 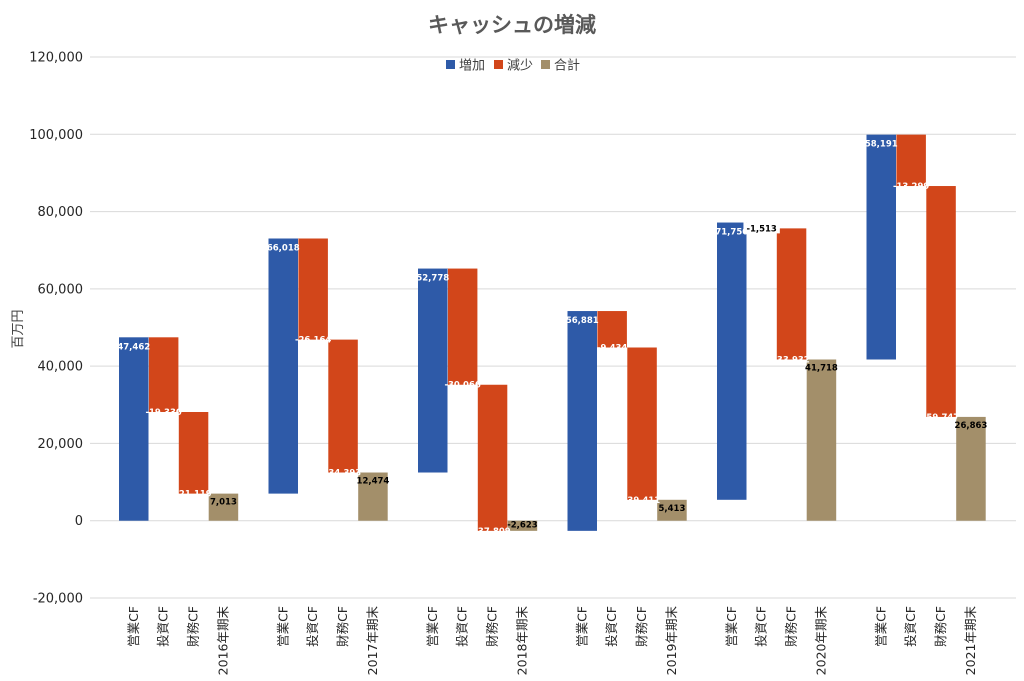 I want to click on legend-label-increase: 増加, so click(x=472, y=66).